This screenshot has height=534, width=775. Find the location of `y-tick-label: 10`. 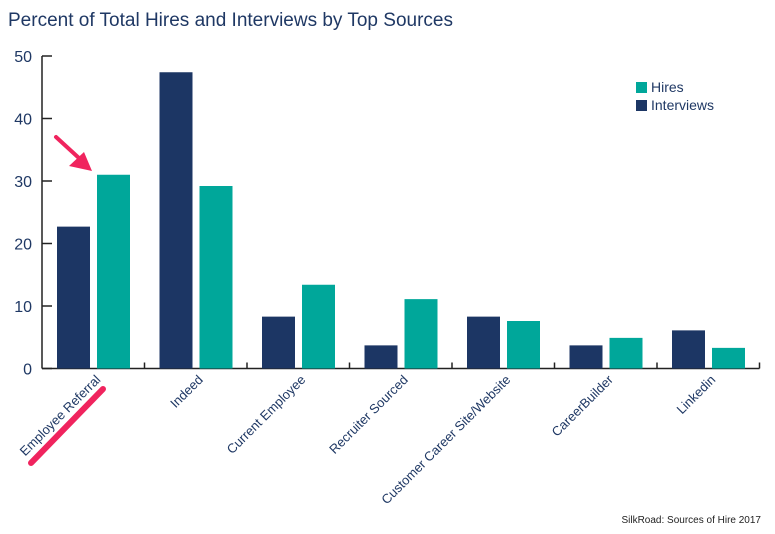

y-tick-label: 10 is located at coordinates (23, 307).